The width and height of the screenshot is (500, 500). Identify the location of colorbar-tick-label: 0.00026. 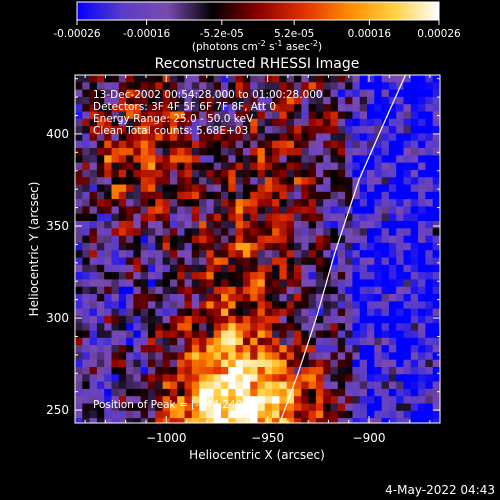
(439, 34).